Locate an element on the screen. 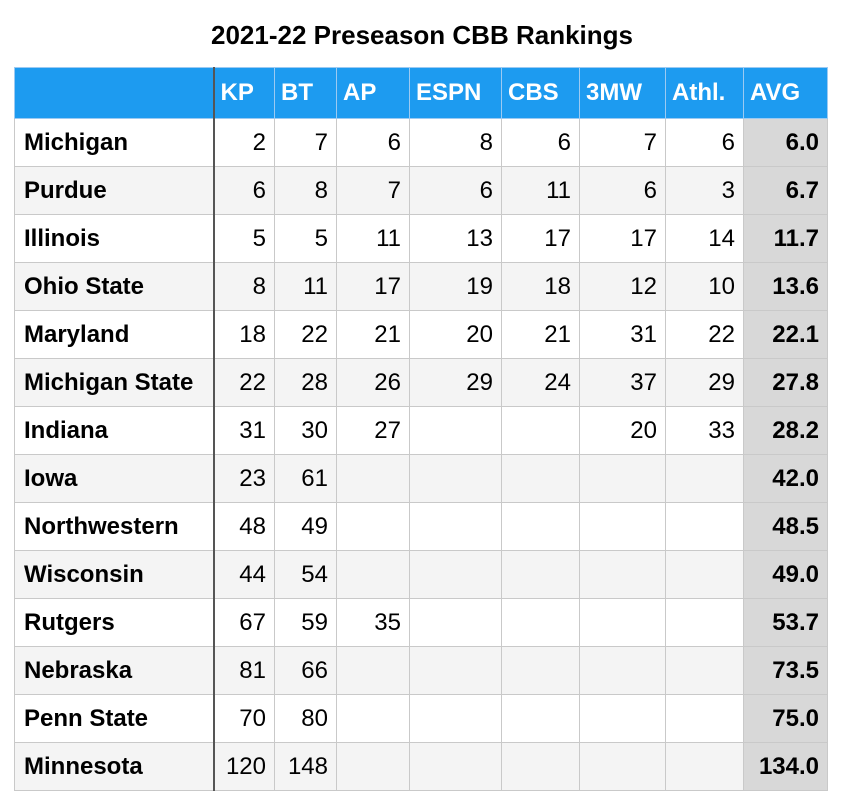 Image resolution: width=844 pixels, height=802 pixels. team-name: Illinois is located at coordinates (114, 238).